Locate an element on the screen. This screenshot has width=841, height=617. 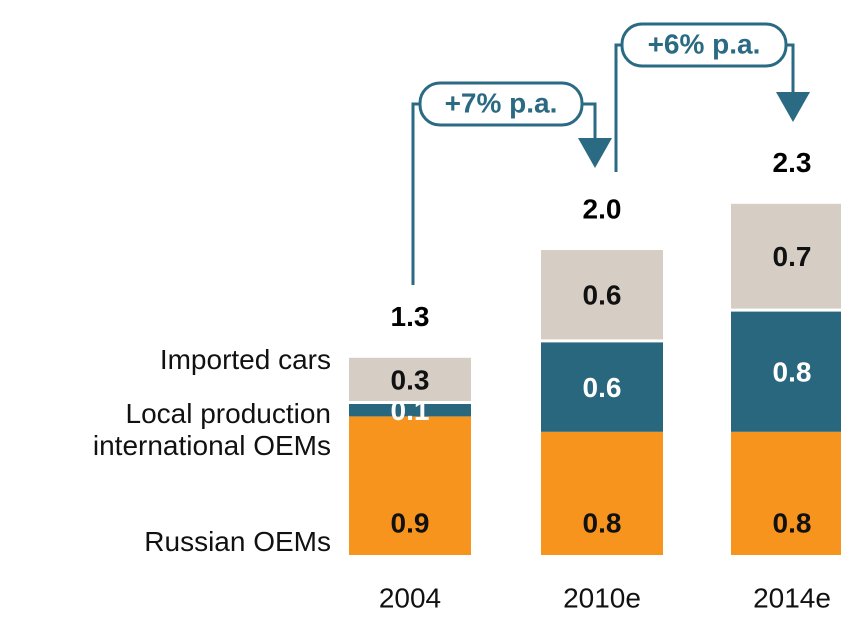
value-label: 0.3 is located at coordinates (410, 379).